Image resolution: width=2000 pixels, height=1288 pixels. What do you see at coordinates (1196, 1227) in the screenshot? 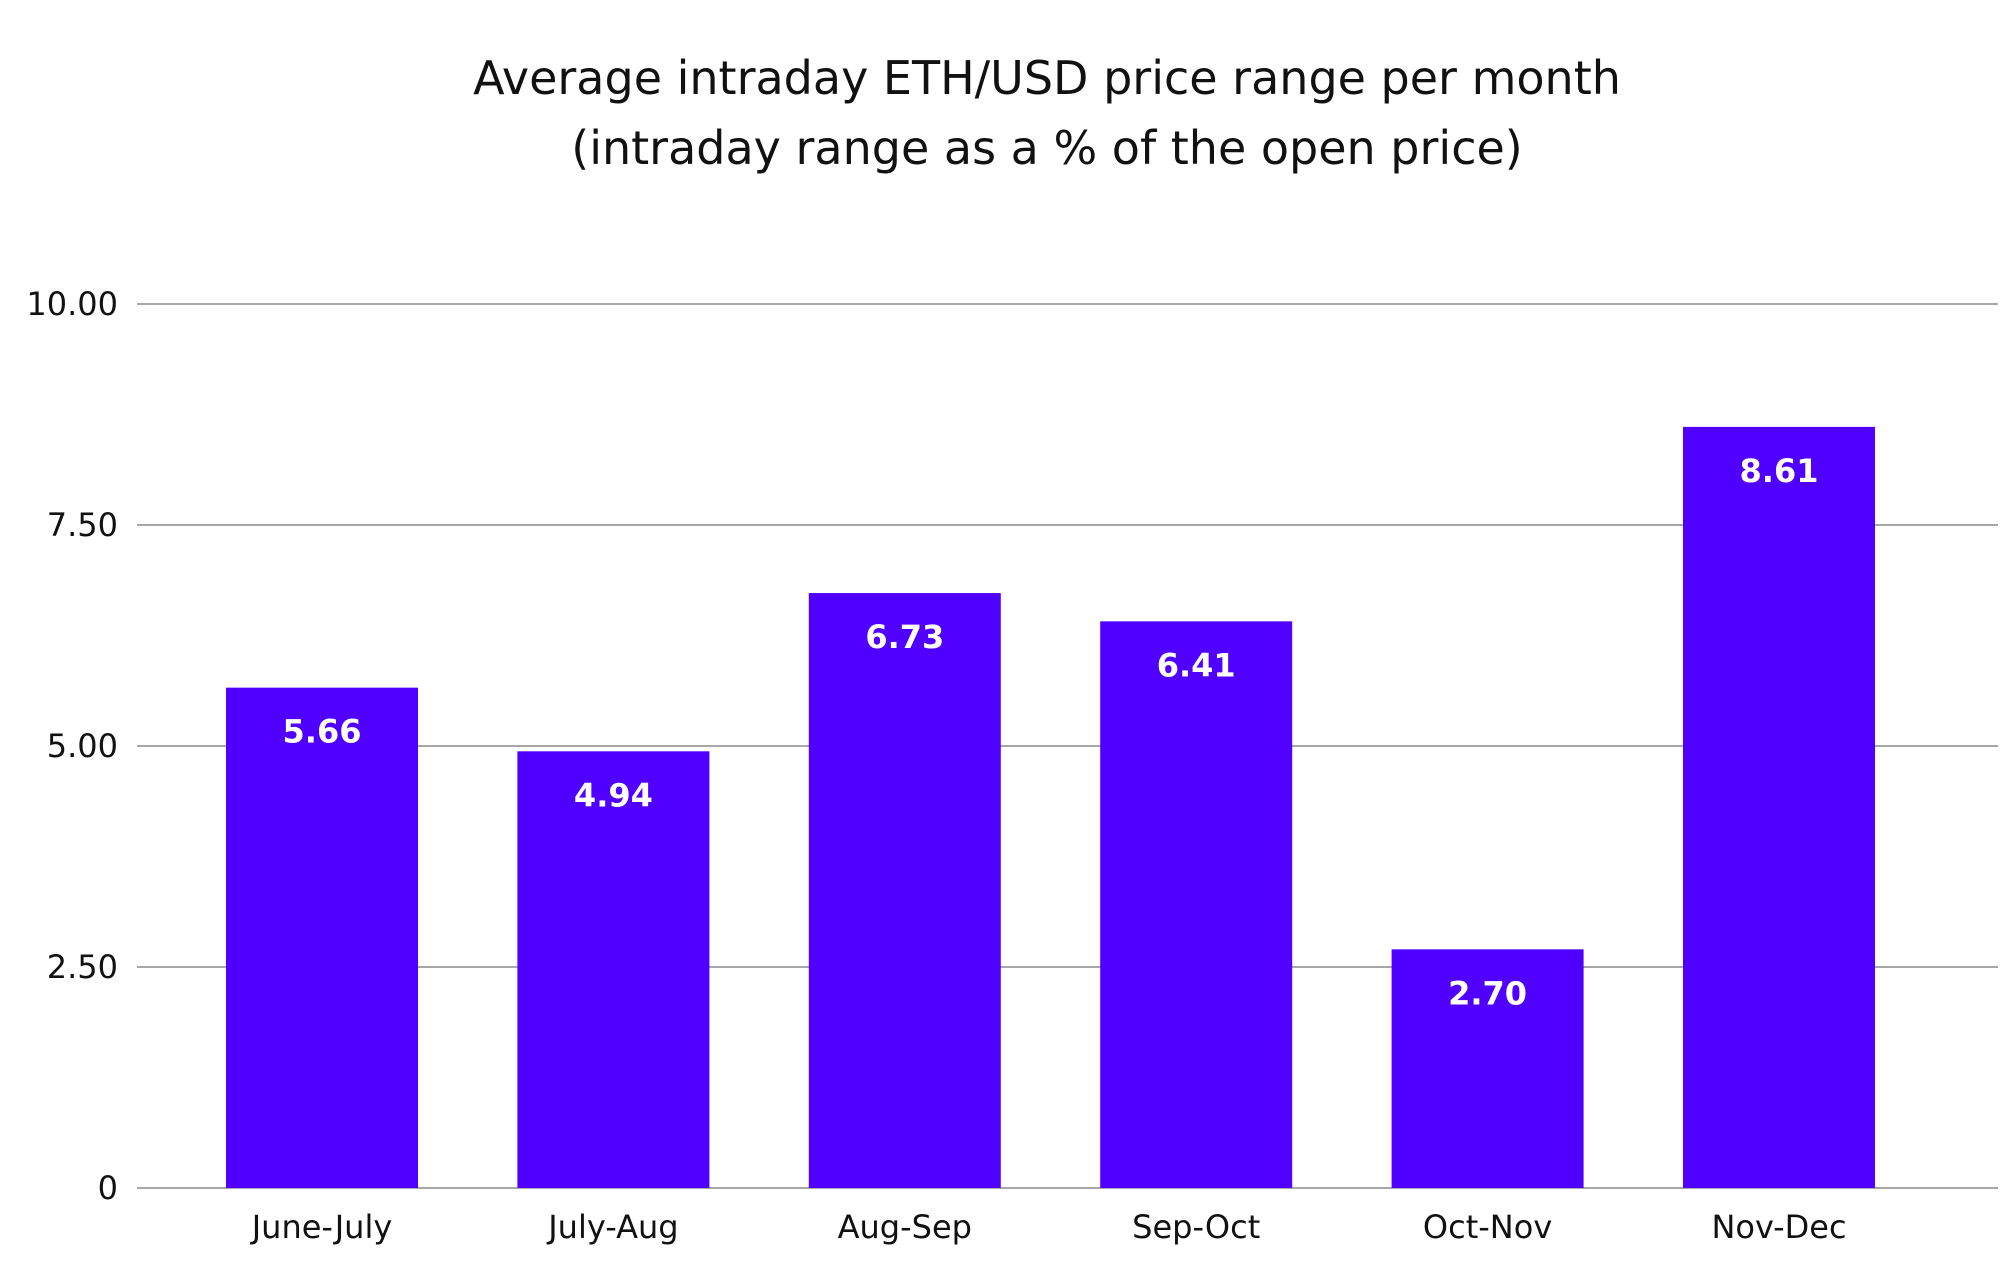
I see `x-category-label: Sep-Oct` at bounding box center [1196, 1227].